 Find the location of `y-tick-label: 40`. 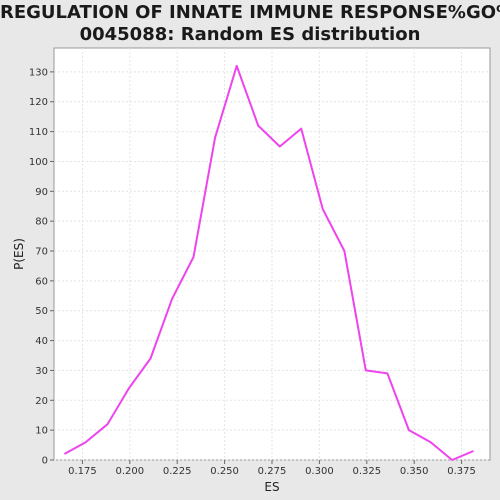

y-tick-label: 40 is located at coordinates (41, 341).